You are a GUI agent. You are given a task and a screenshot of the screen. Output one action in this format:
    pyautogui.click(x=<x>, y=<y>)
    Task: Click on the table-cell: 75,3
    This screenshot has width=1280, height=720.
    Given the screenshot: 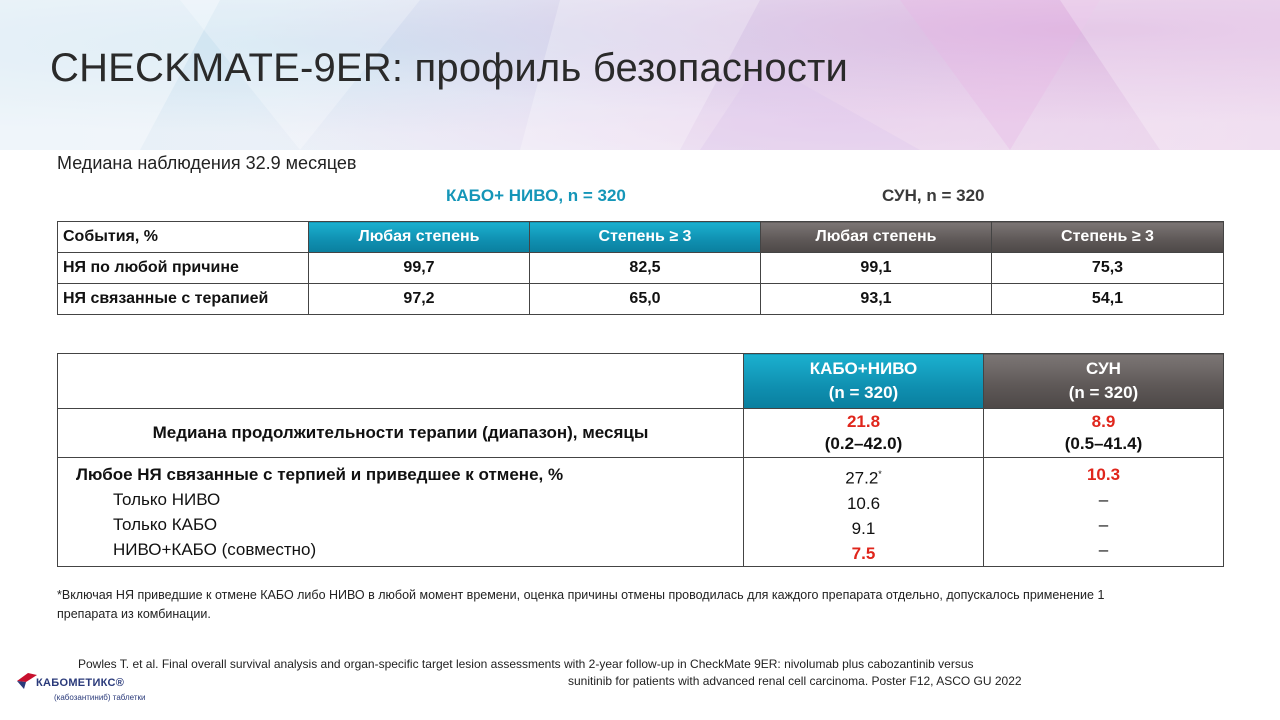 What is the action you would take?
    pyautogui.click(x=1107, y=268)
    